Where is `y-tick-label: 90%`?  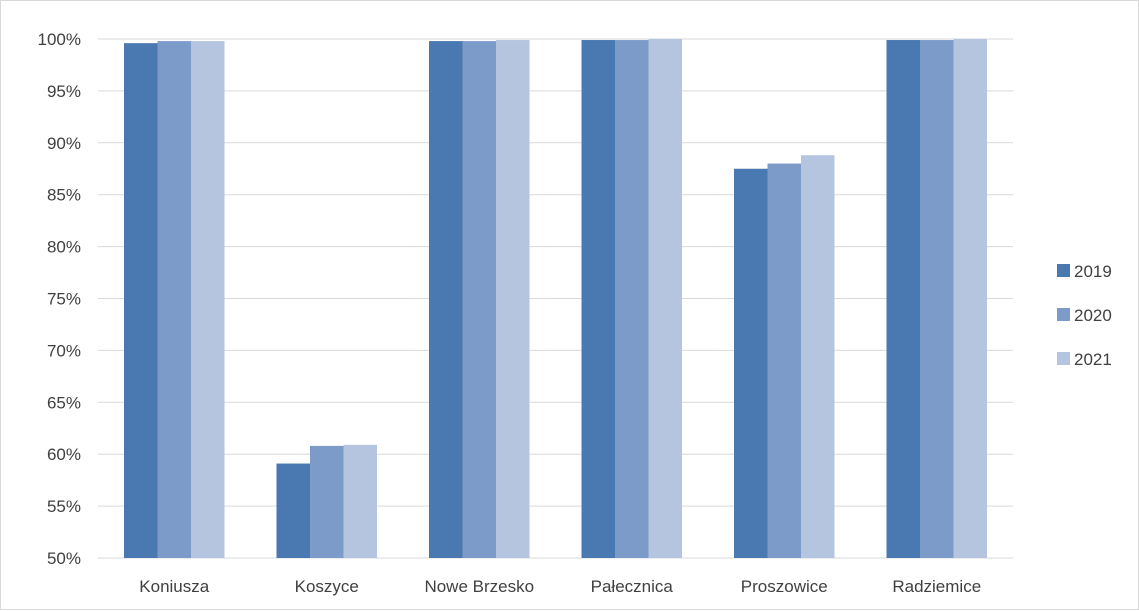
y-tick-label: 90% is located at coordinates (64, 143).